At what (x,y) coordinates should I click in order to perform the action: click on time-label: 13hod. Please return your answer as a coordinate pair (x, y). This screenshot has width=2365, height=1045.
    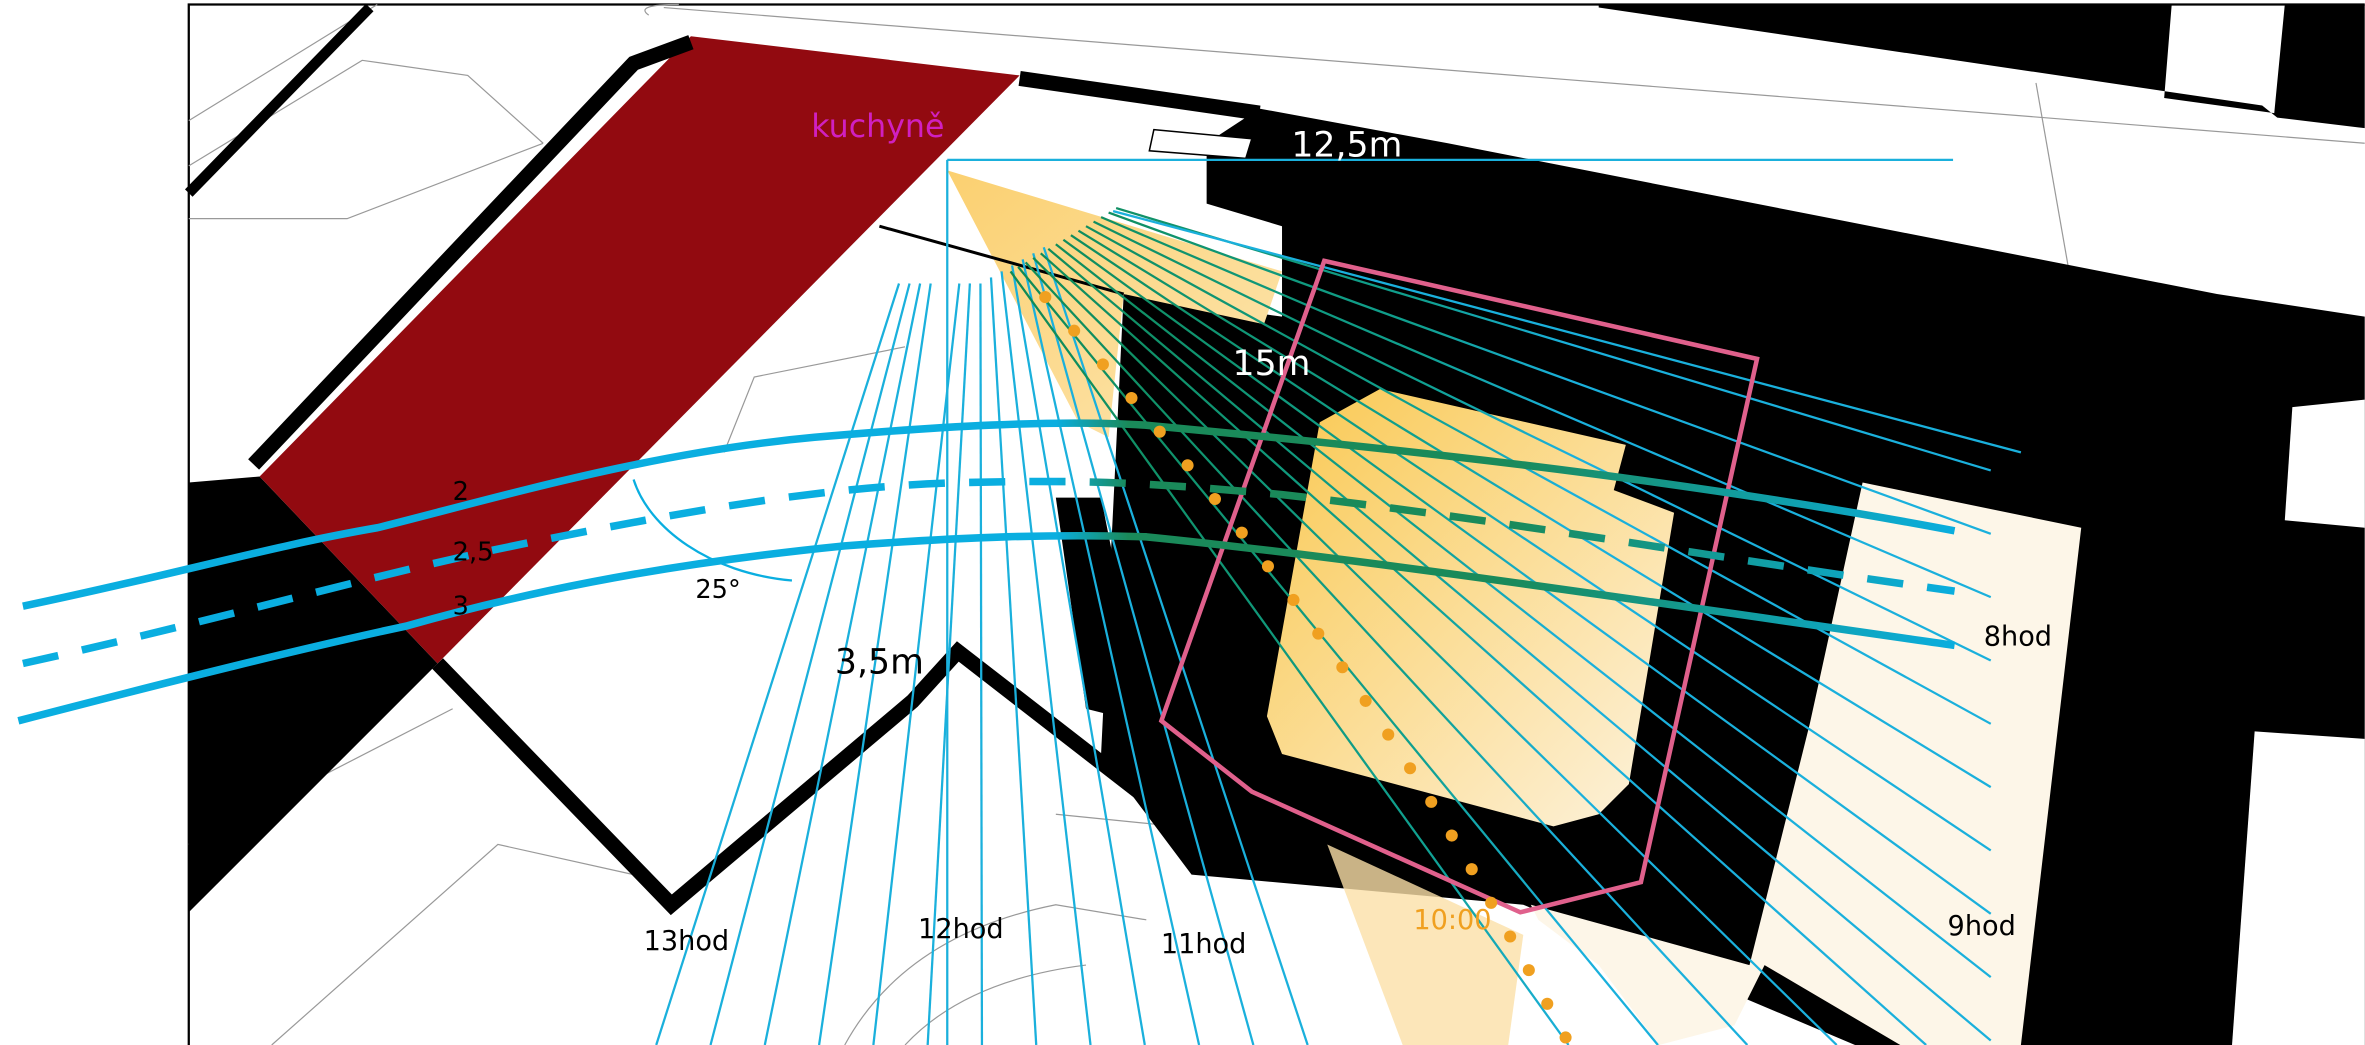
    Looking at the image, I should click on (687, 941).